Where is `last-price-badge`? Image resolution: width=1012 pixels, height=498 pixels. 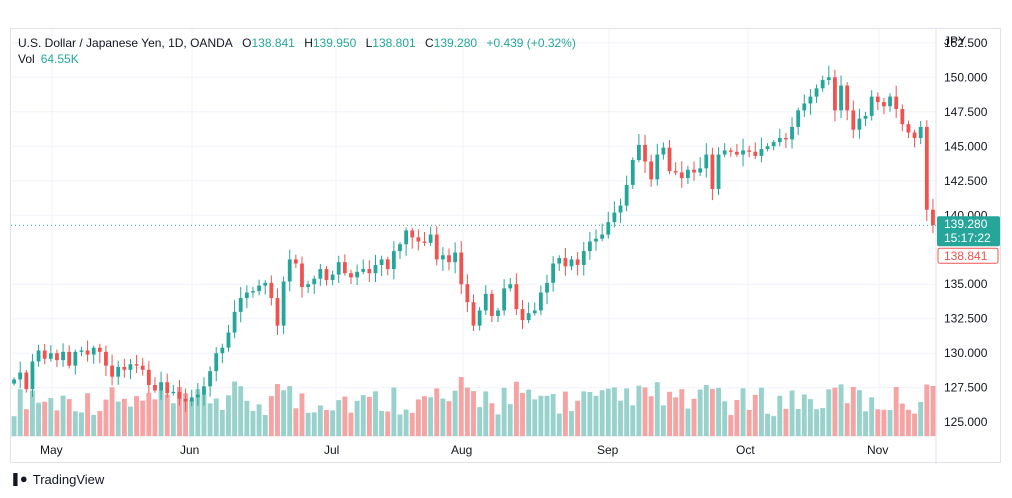
last-price-badge is located at coordinates (968, 231).